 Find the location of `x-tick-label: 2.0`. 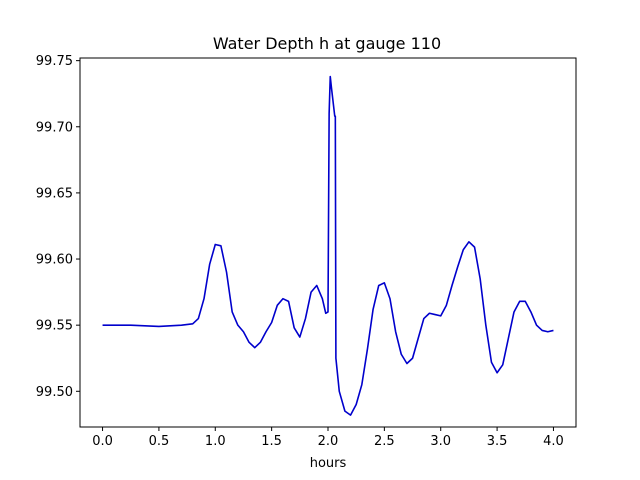

x-tick-label: 2.0 is located at coordinates (328, 441).